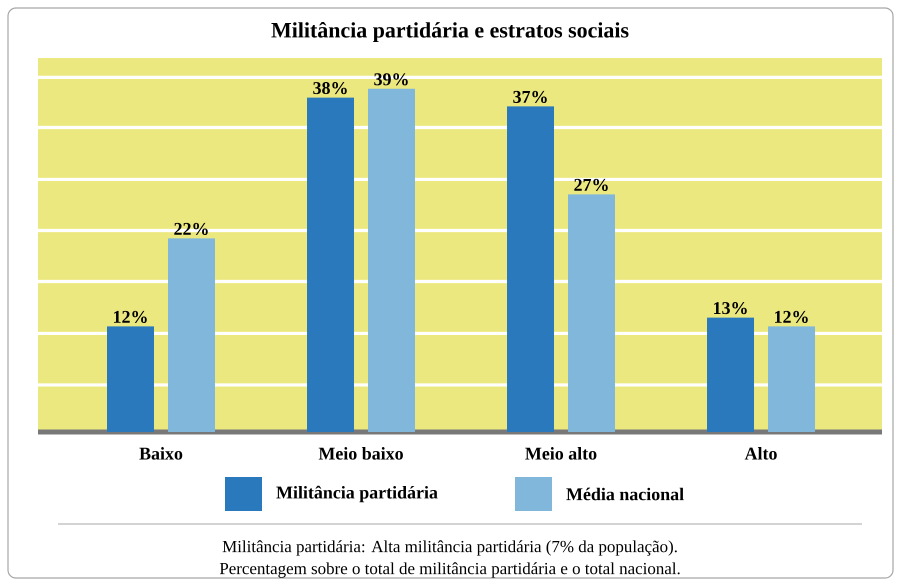 This screenshot has width=900, height=585. What do you see at coordinates (591, 185) in the screenshot?
I see `data-label: 27%` at bounding box center [591, 185].